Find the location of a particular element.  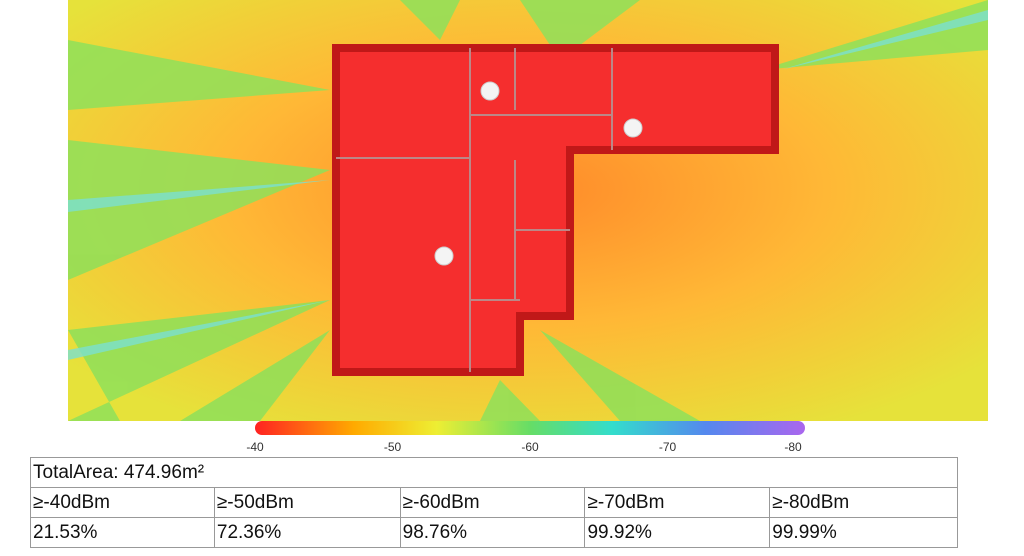

table-cell: ≥-70dBm is located at coordinates (677, 502).